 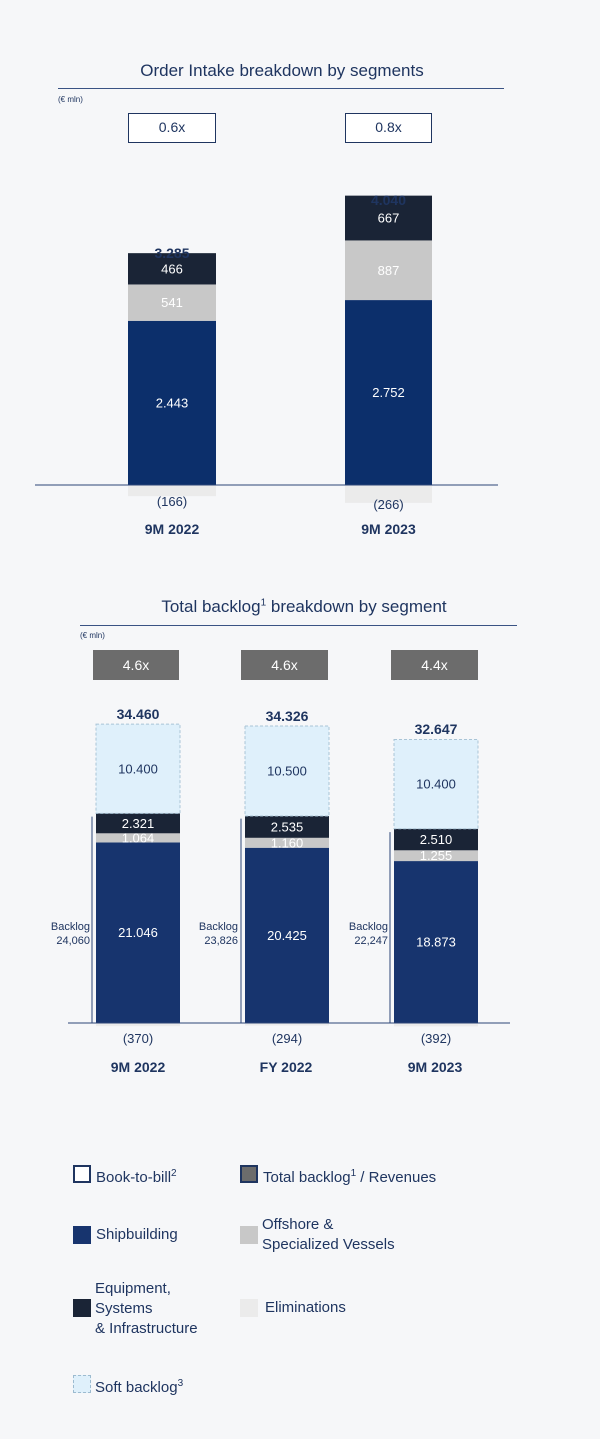 I want to click on bar-label-soft-9m-2023: 10.400, so click(x=436, y=784).